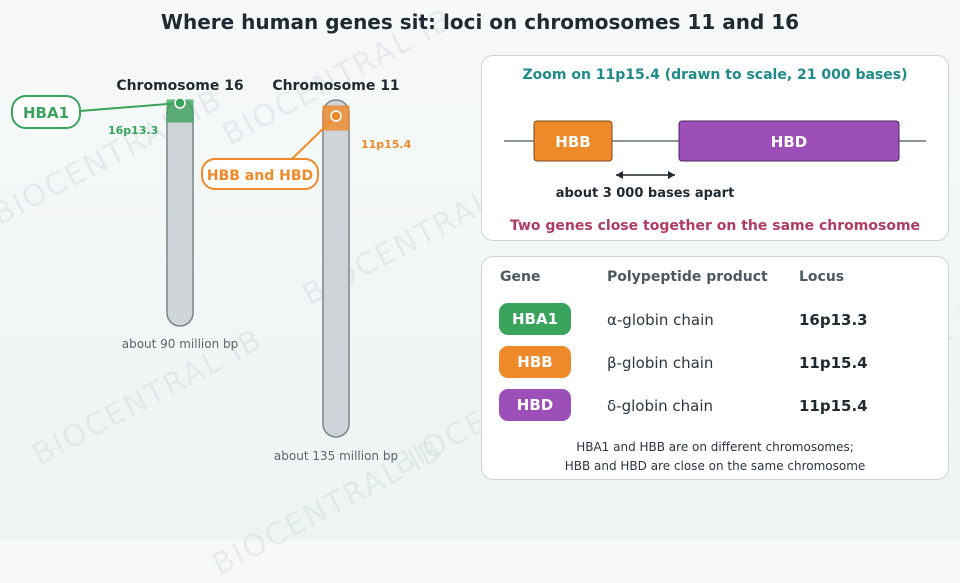 The height and width of the screenshot is (583, 960). Describe the element at coordinates (833, 320) in the screenshot. I see `locus-cell: 16p13.3` at that location.